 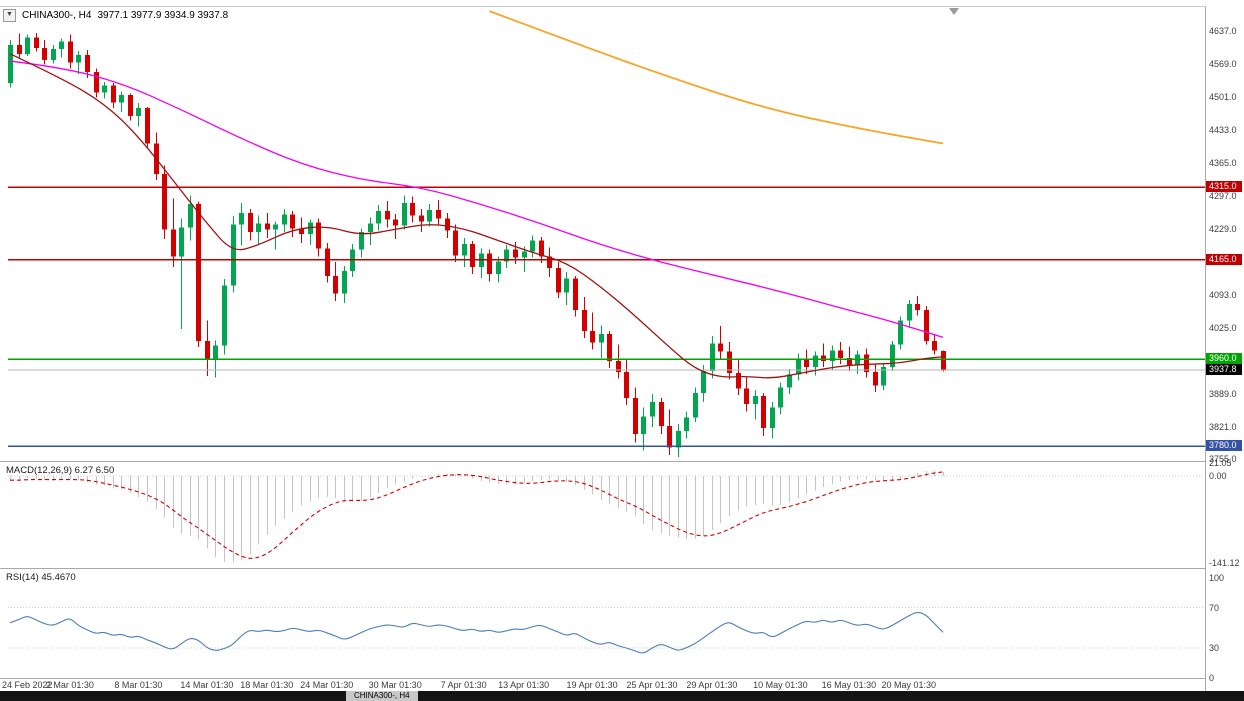 I want to click on price-tick-label: 4433.0, so click(x=1223, y=130).